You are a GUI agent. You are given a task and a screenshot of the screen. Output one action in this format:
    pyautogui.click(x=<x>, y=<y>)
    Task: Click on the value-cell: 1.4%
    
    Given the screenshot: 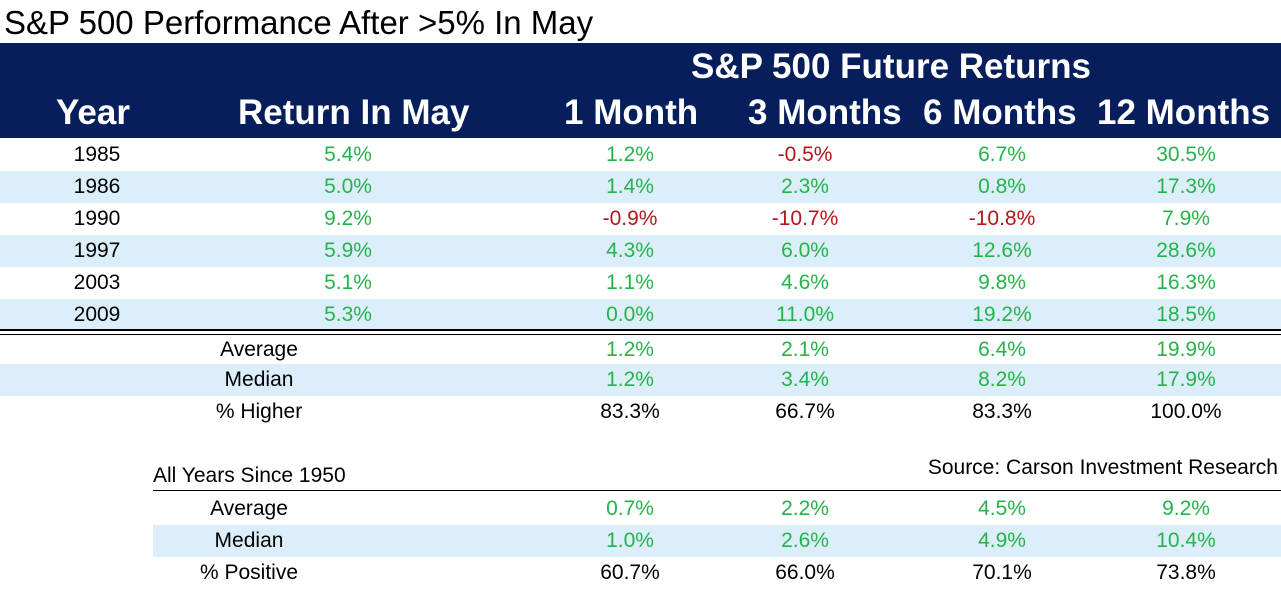 What is the action you would take?
    pyautogui.click(x=630, y=186)
    